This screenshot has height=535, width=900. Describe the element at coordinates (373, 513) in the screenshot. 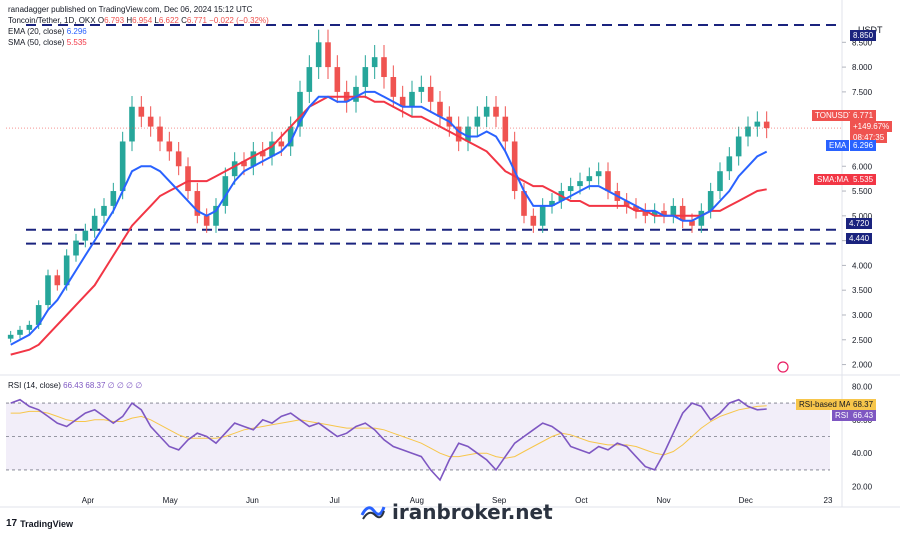

I see `watermark-icon` at that location.